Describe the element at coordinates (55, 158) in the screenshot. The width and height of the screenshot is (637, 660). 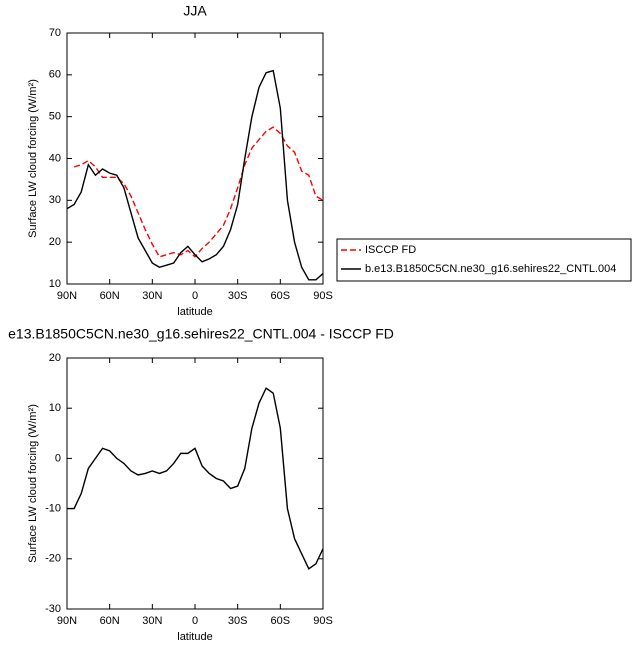
I see `y-tick-label: 40` at that location.